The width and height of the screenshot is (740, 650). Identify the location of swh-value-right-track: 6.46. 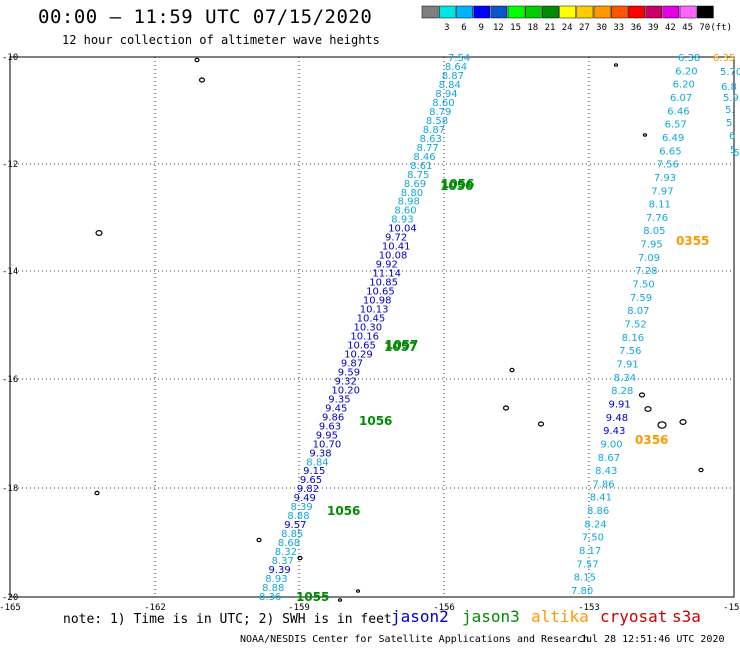
(678, 111).